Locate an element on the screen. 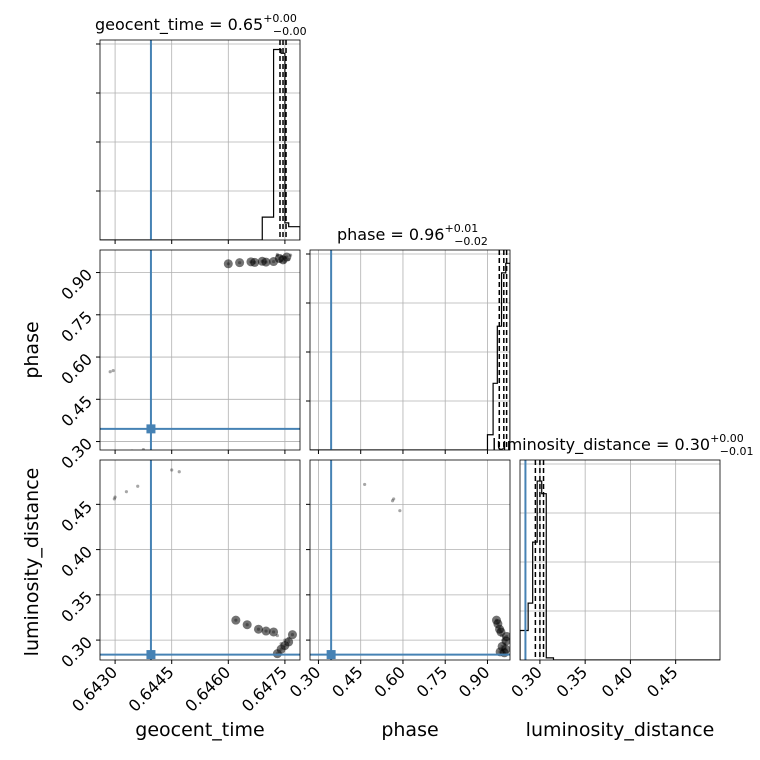 The width and height of the screenshot is (760, 760). y-tick-label-phase: 0.75 is located at coordinates (76, 326).